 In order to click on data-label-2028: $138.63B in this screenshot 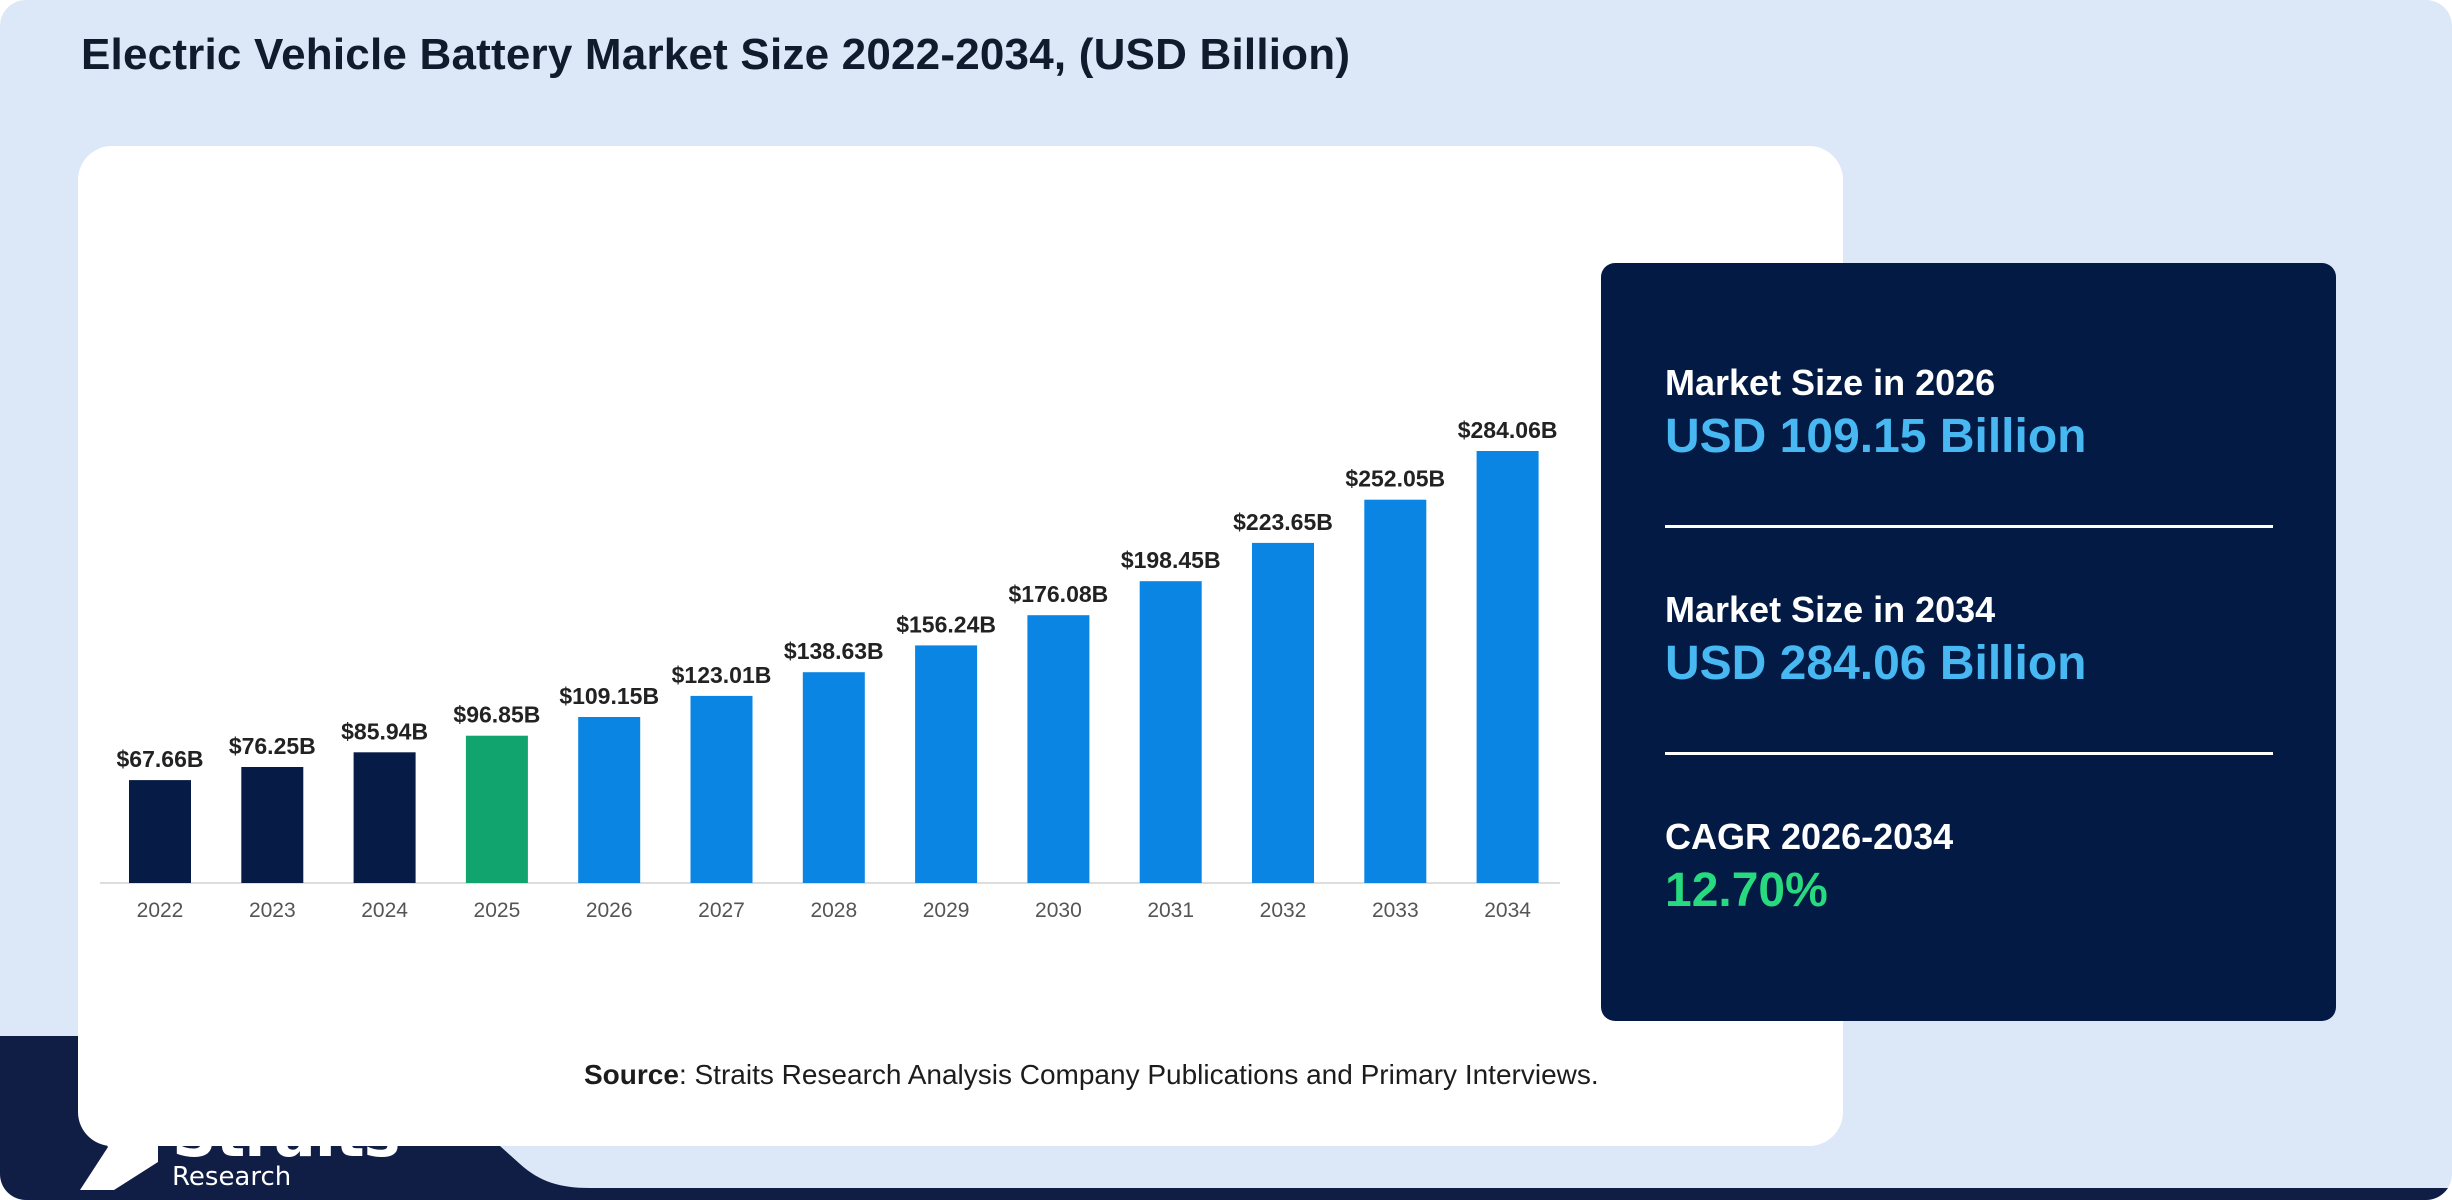, I will do `click(834, 651)`.